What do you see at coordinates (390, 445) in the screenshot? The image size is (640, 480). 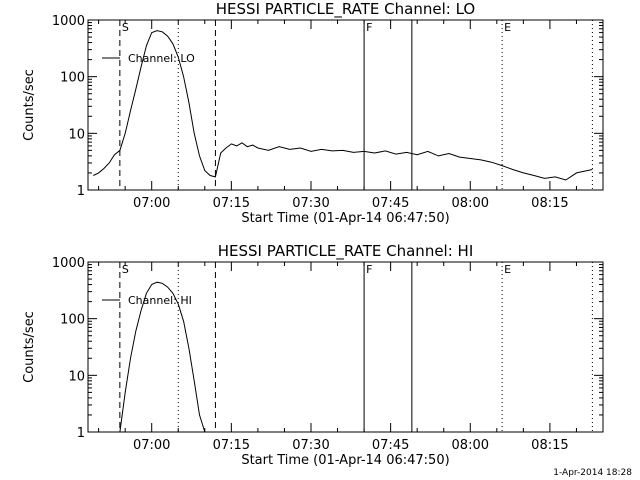 I see `panel2-x-tick-label: 07:45` at bounding box center [390, 445].